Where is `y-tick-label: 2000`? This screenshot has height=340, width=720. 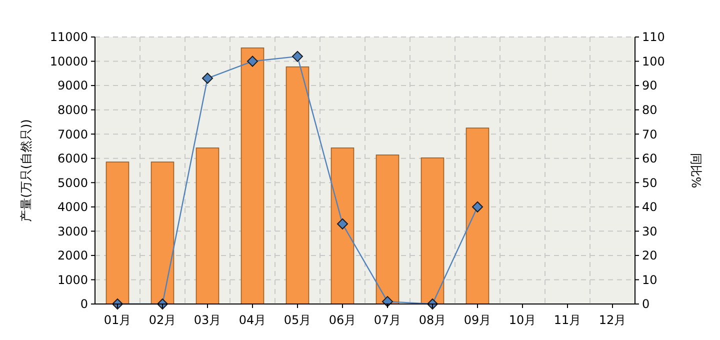
y-tick-label: 2000 is located at coordinates (72, 255).